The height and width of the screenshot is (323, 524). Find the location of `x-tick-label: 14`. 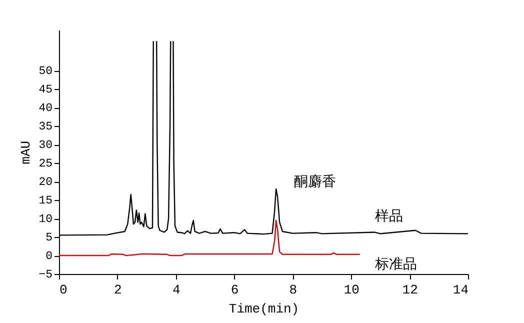

x-tick-label: 14 is located at coordinates (460, 290).